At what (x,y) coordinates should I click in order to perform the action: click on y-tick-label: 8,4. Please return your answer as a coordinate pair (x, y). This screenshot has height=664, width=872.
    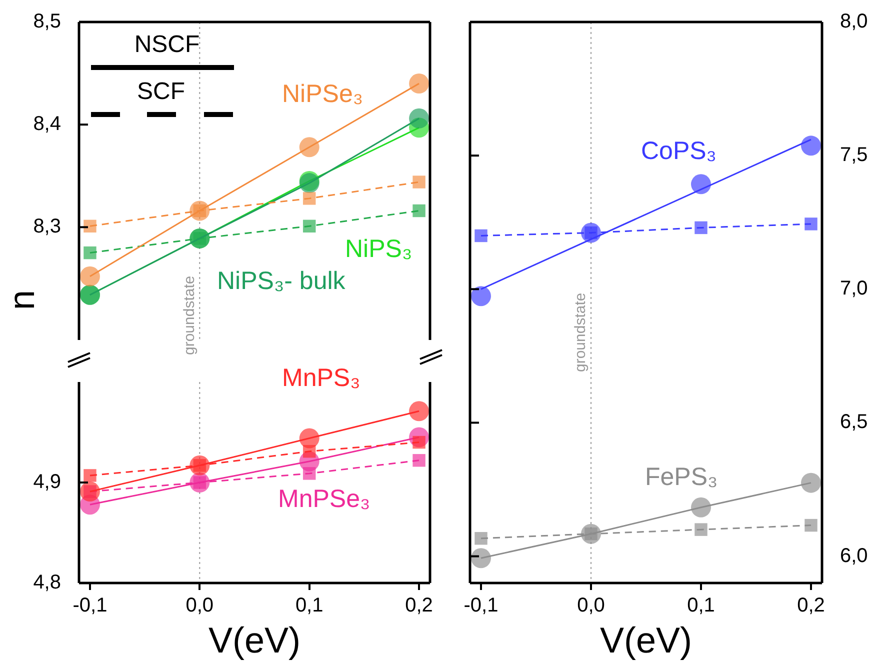
    Looking at the image, I should click on (47, 124).